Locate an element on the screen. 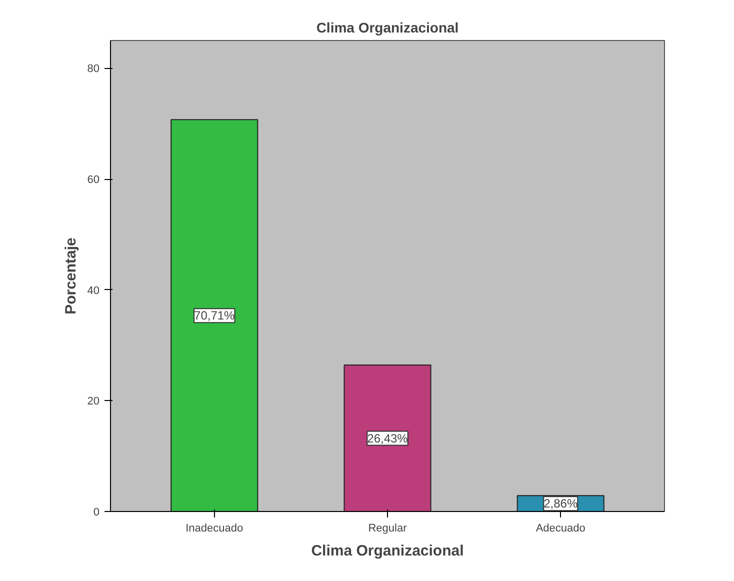 This screenshot has height=581, width=734. y-tick-label: 80 is located at coordinates (93, 69).